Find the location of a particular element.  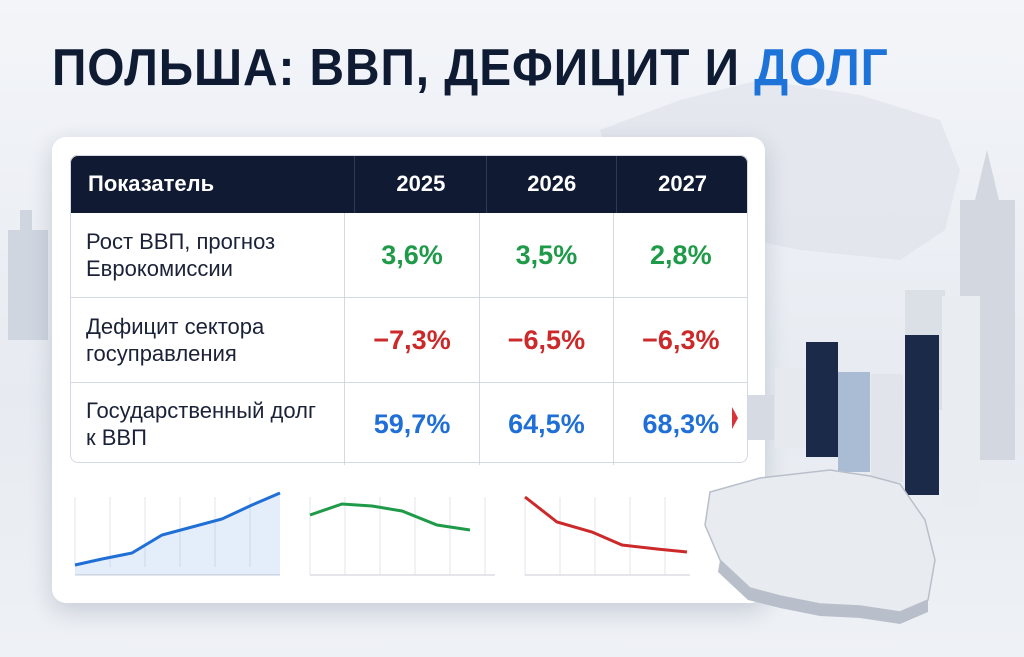

header-cell: 2026 is located at coordinates (551, 184).